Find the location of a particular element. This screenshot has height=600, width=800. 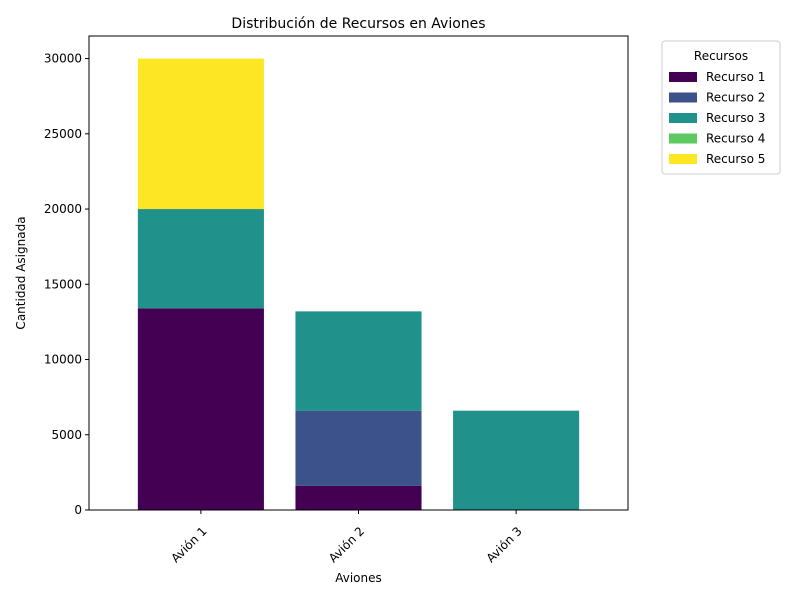

y-tick-label: 30000 is located at coordinates (63, 59).